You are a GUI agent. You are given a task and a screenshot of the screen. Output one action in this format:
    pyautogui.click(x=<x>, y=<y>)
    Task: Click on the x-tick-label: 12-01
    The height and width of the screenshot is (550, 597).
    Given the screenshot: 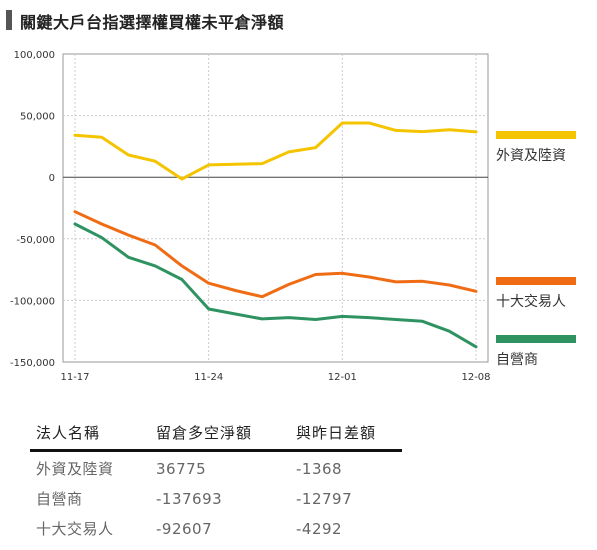 What is the action you would take?
    pyautogui.click(x=342, y=377)
    